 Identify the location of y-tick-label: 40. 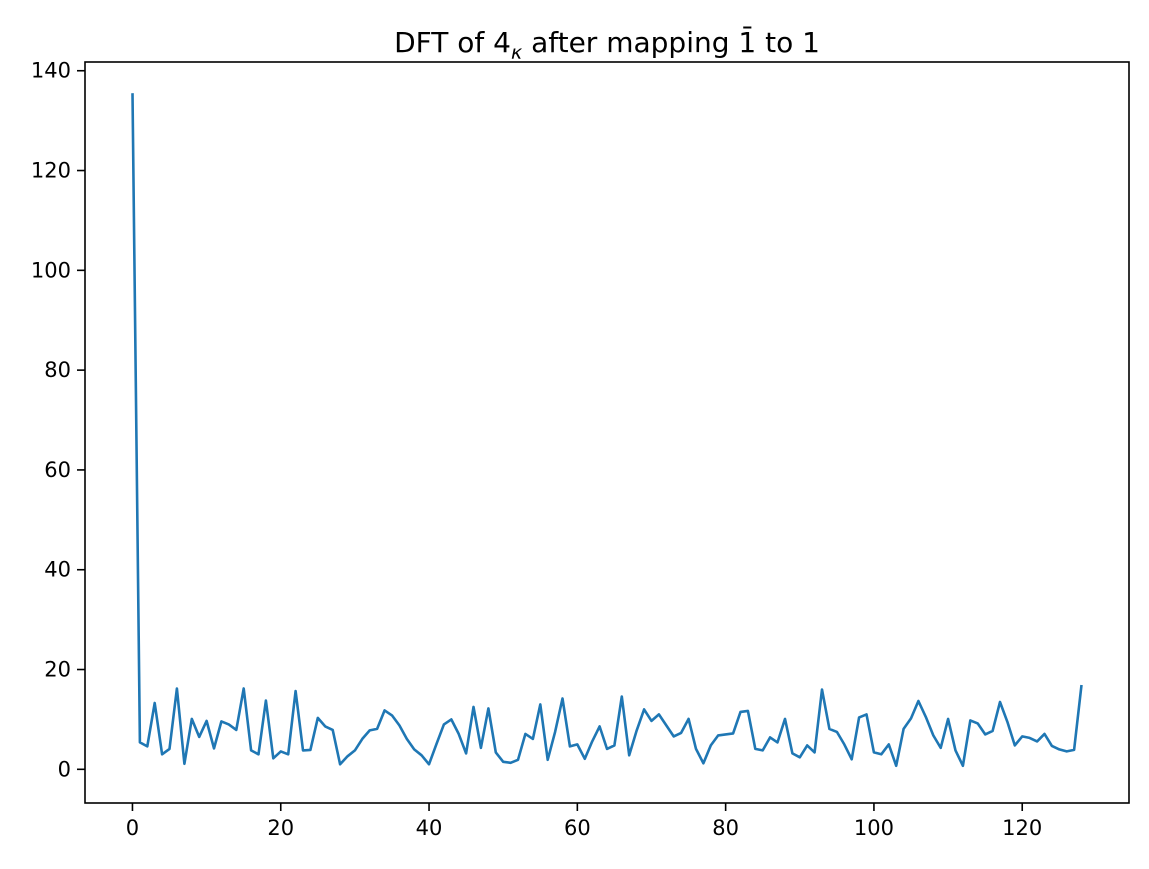
(57, 570).